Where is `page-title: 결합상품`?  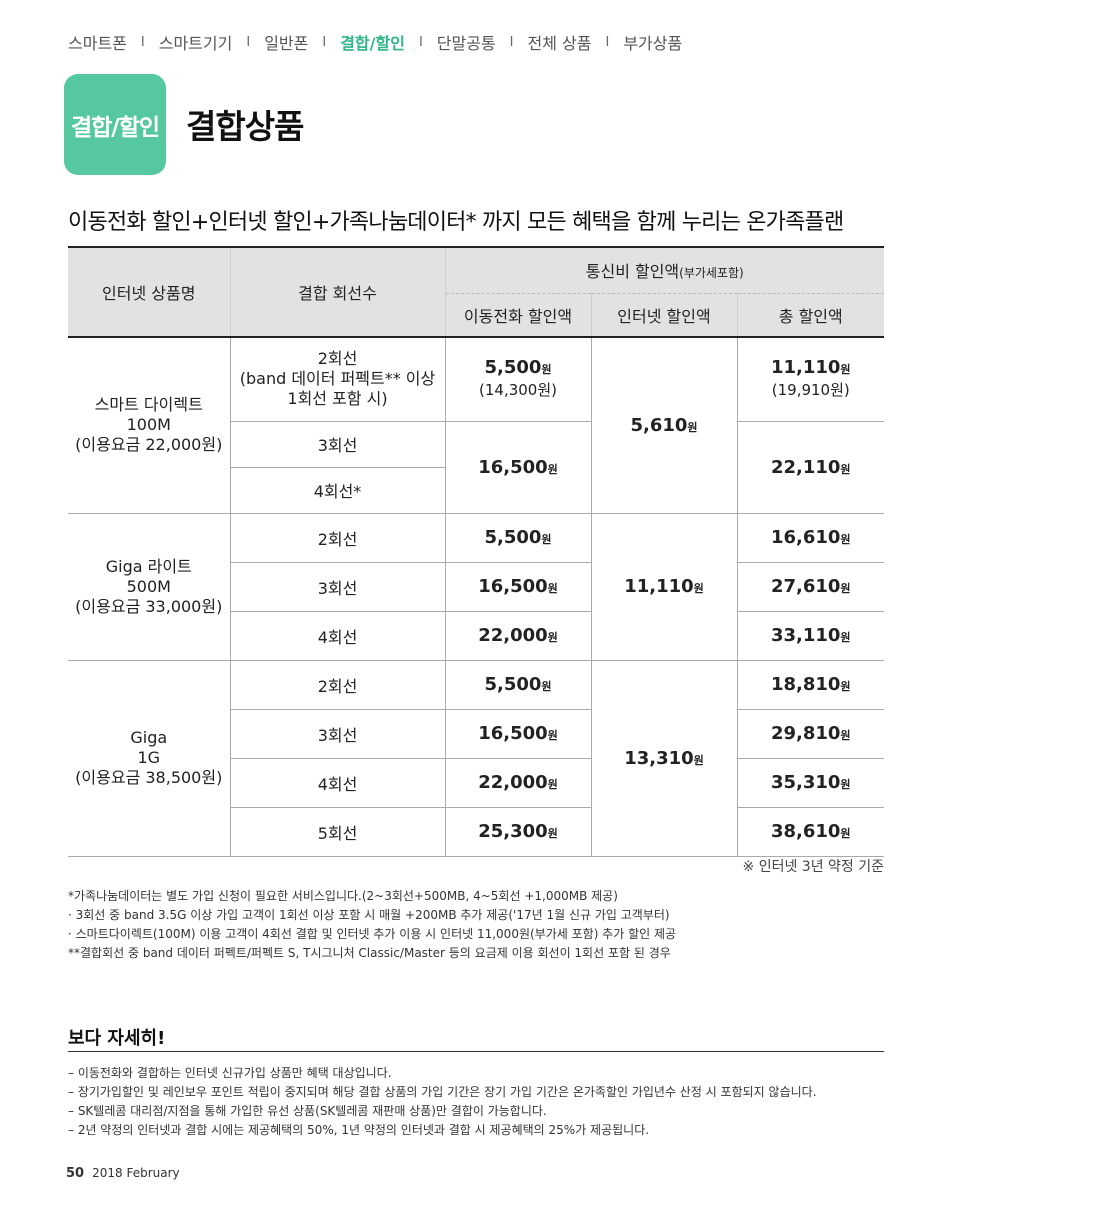 page-title: 결합상품 is located at coordinates (245, 126).